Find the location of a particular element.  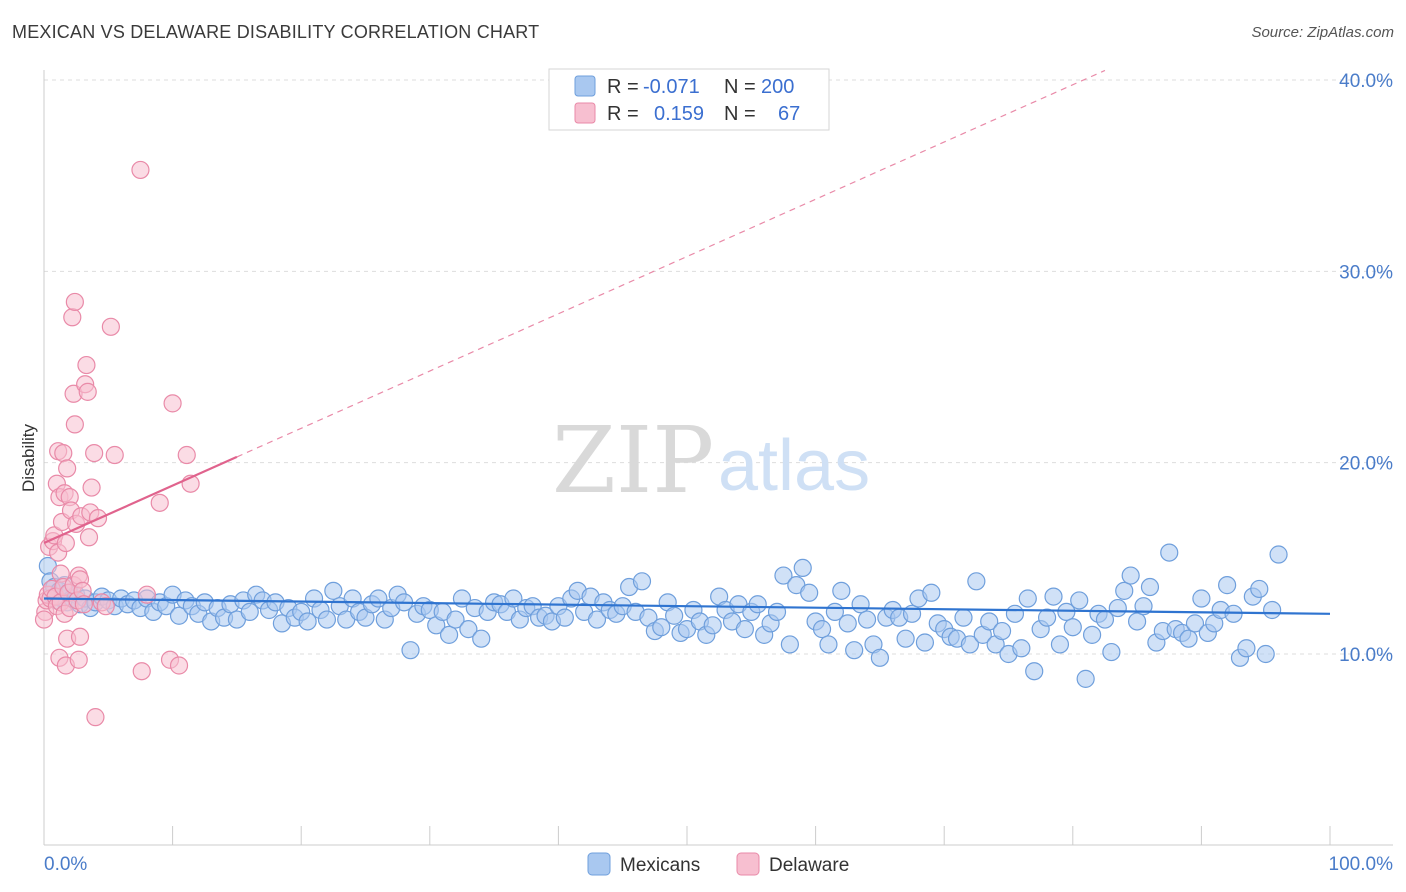

trend-line-mexicans is located at coordinates (687, 606).